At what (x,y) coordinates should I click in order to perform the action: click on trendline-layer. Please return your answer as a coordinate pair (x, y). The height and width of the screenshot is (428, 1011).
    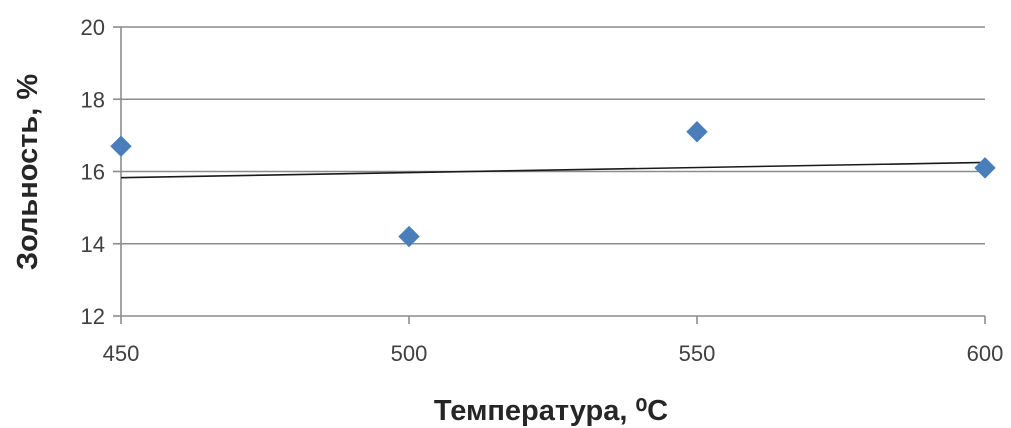
    Looking at the image, I should click on (553, 170).